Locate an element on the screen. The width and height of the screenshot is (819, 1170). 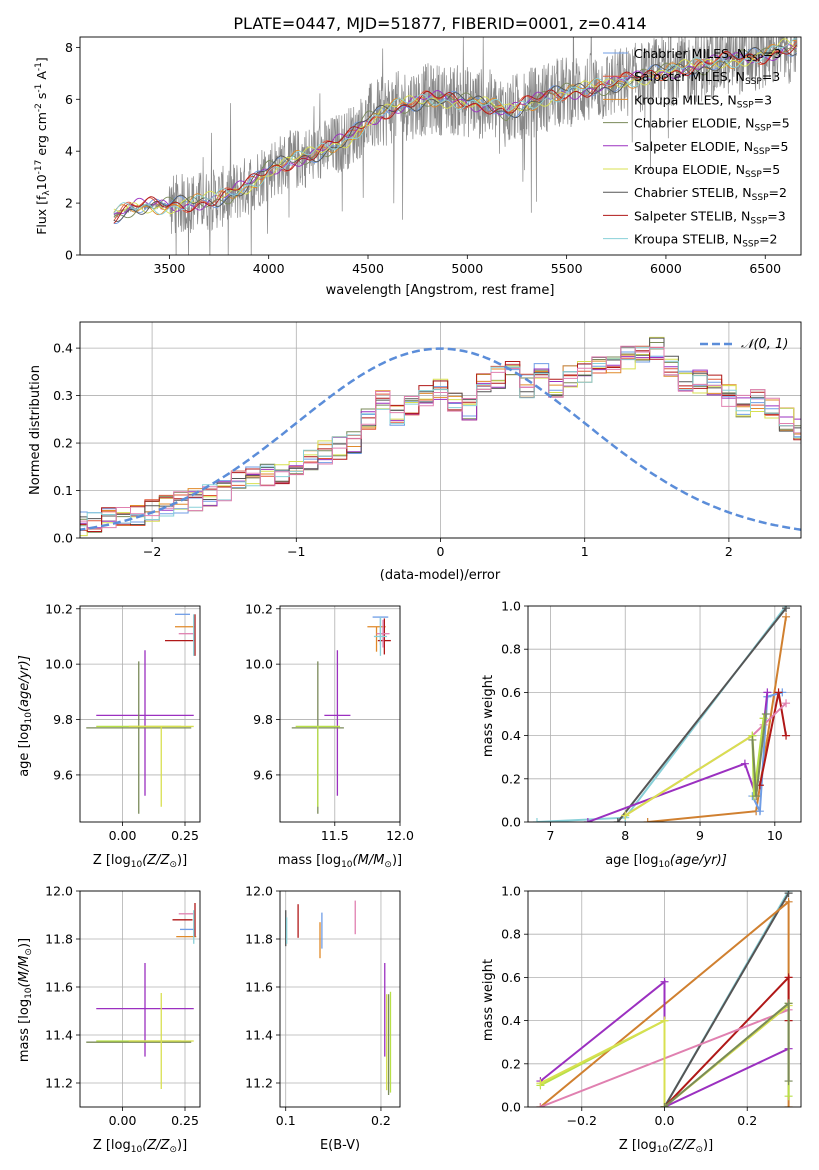
wAge-xlabel: age [log10(age/yr)] is located at coordinates (666, 861).